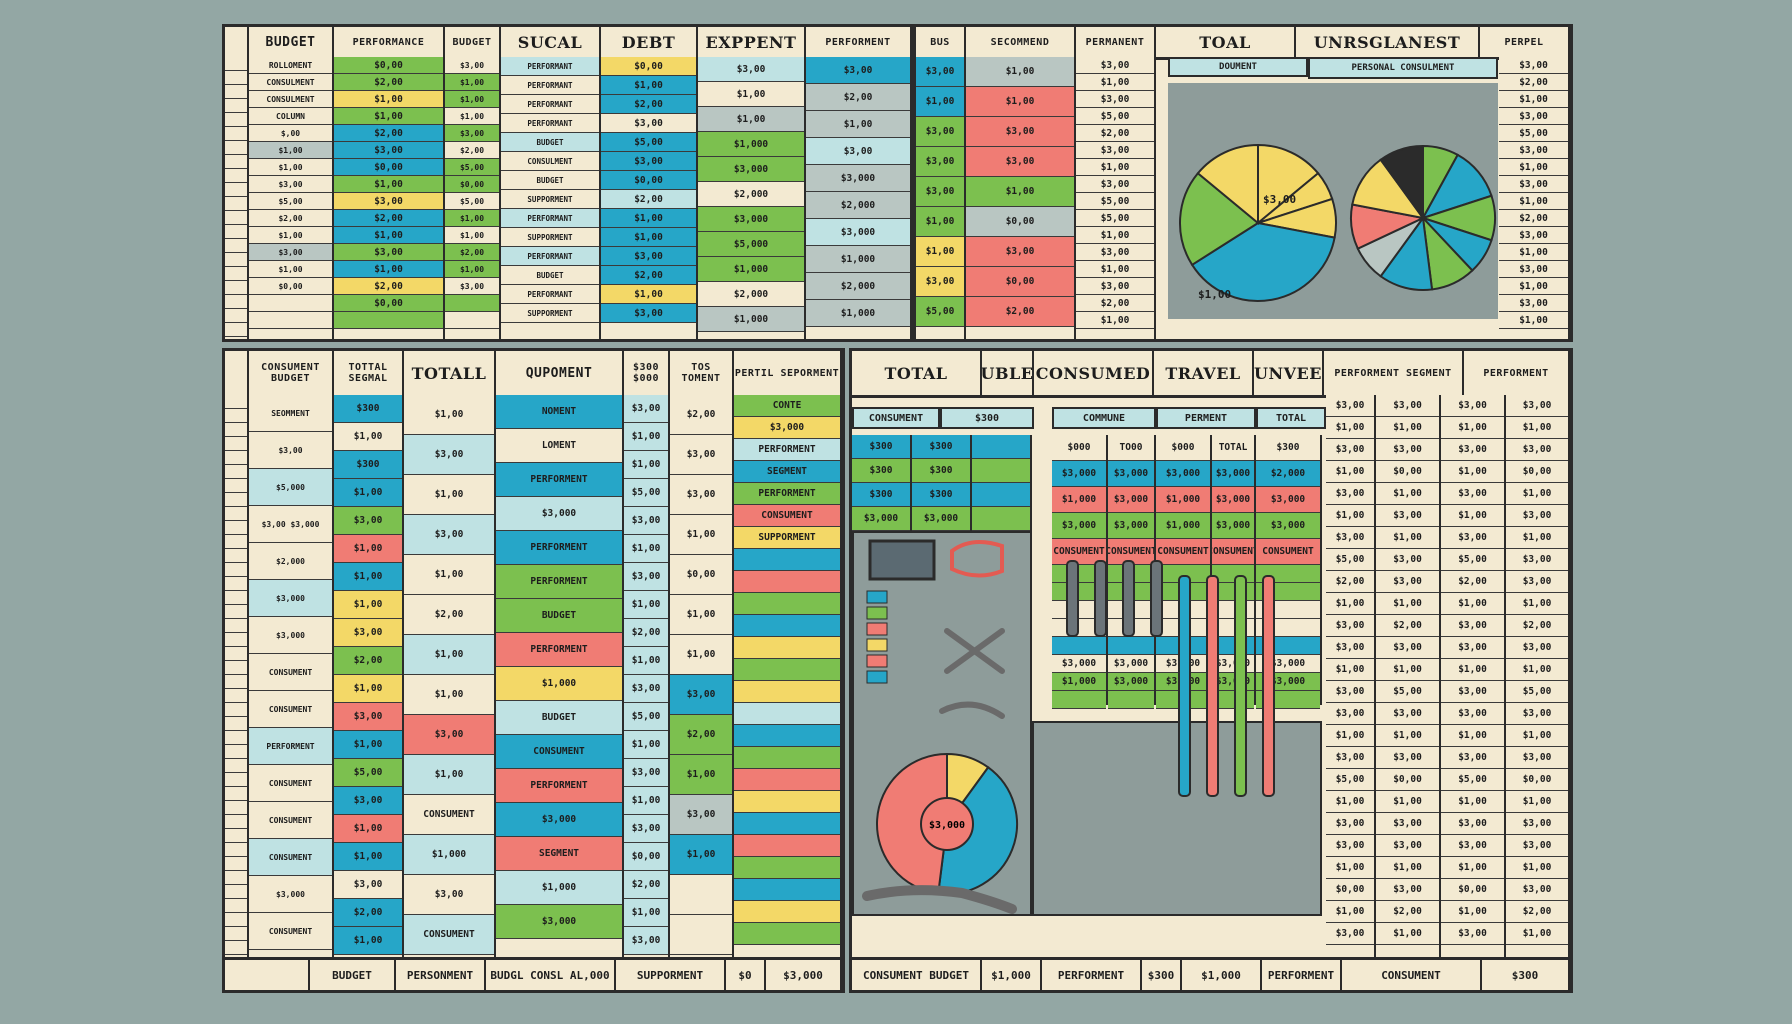  Describe the element at coordinates (559, 412) in the screenshot. I see `table-cell: NOMENT` at that location.